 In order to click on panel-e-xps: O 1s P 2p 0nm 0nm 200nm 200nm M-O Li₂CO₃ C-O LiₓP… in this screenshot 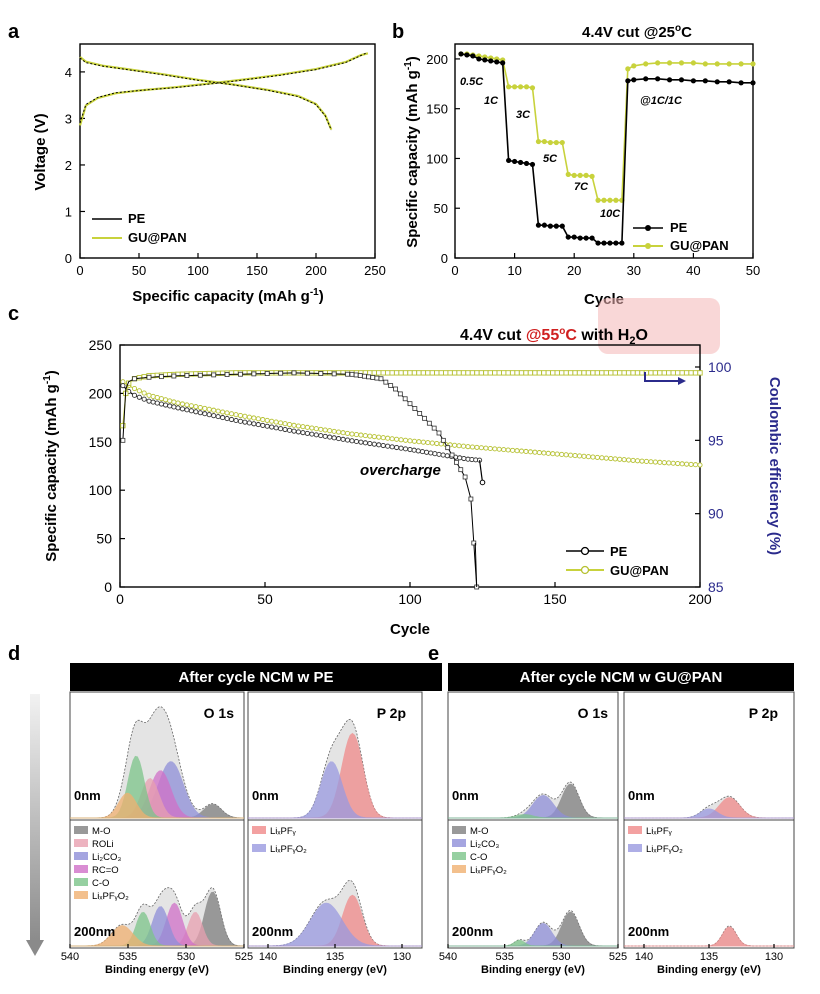, I will do `click(617, 833)`.